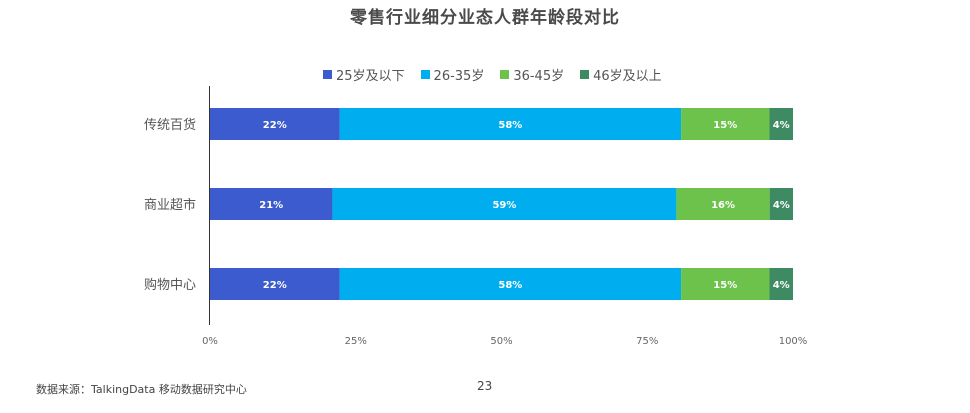 Image resolution: width=970 pixels, height=413 pixels. I want to click on legend-item-36-45: 36-45岁, so click(532, 74).